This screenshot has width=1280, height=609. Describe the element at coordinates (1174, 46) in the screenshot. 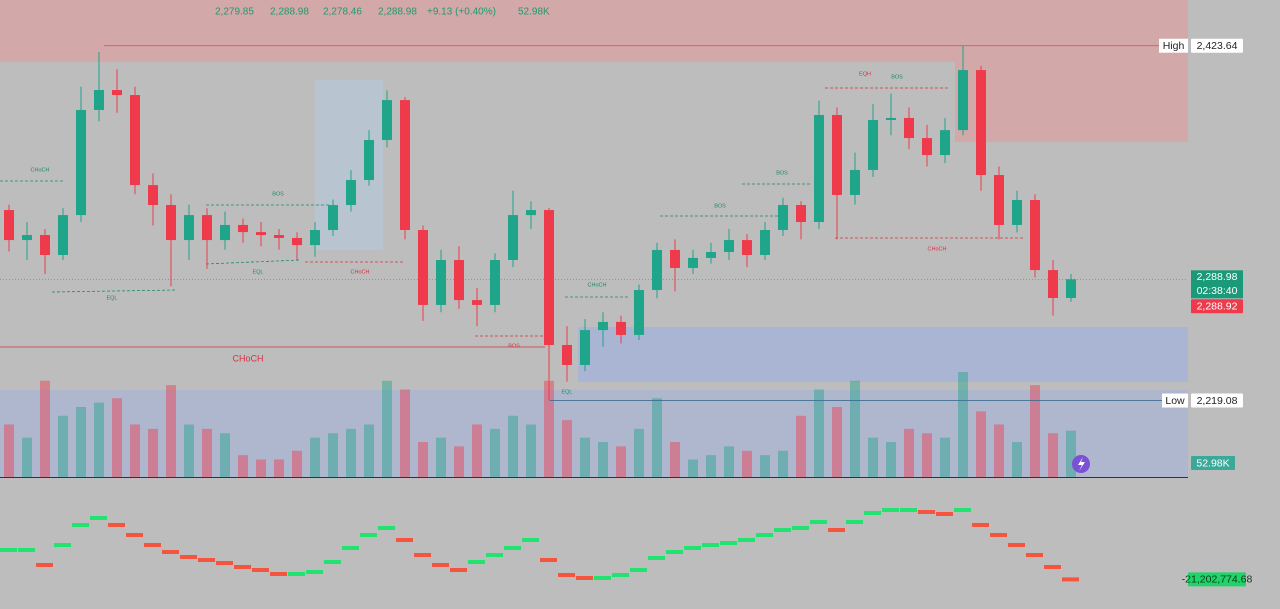

I see `high-tag: High` at that location.